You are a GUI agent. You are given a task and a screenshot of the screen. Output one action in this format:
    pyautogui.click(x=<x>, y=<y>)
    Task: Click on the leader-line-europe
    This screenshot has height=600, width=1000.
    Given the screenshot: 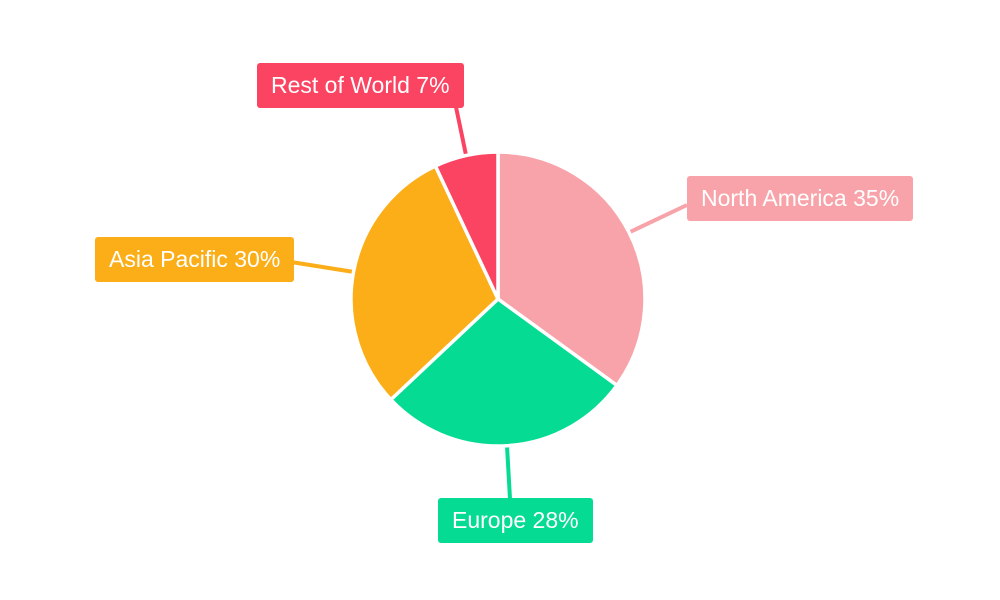 What is the action you would take?
    pyautogui.click(x=508, y=472)
    